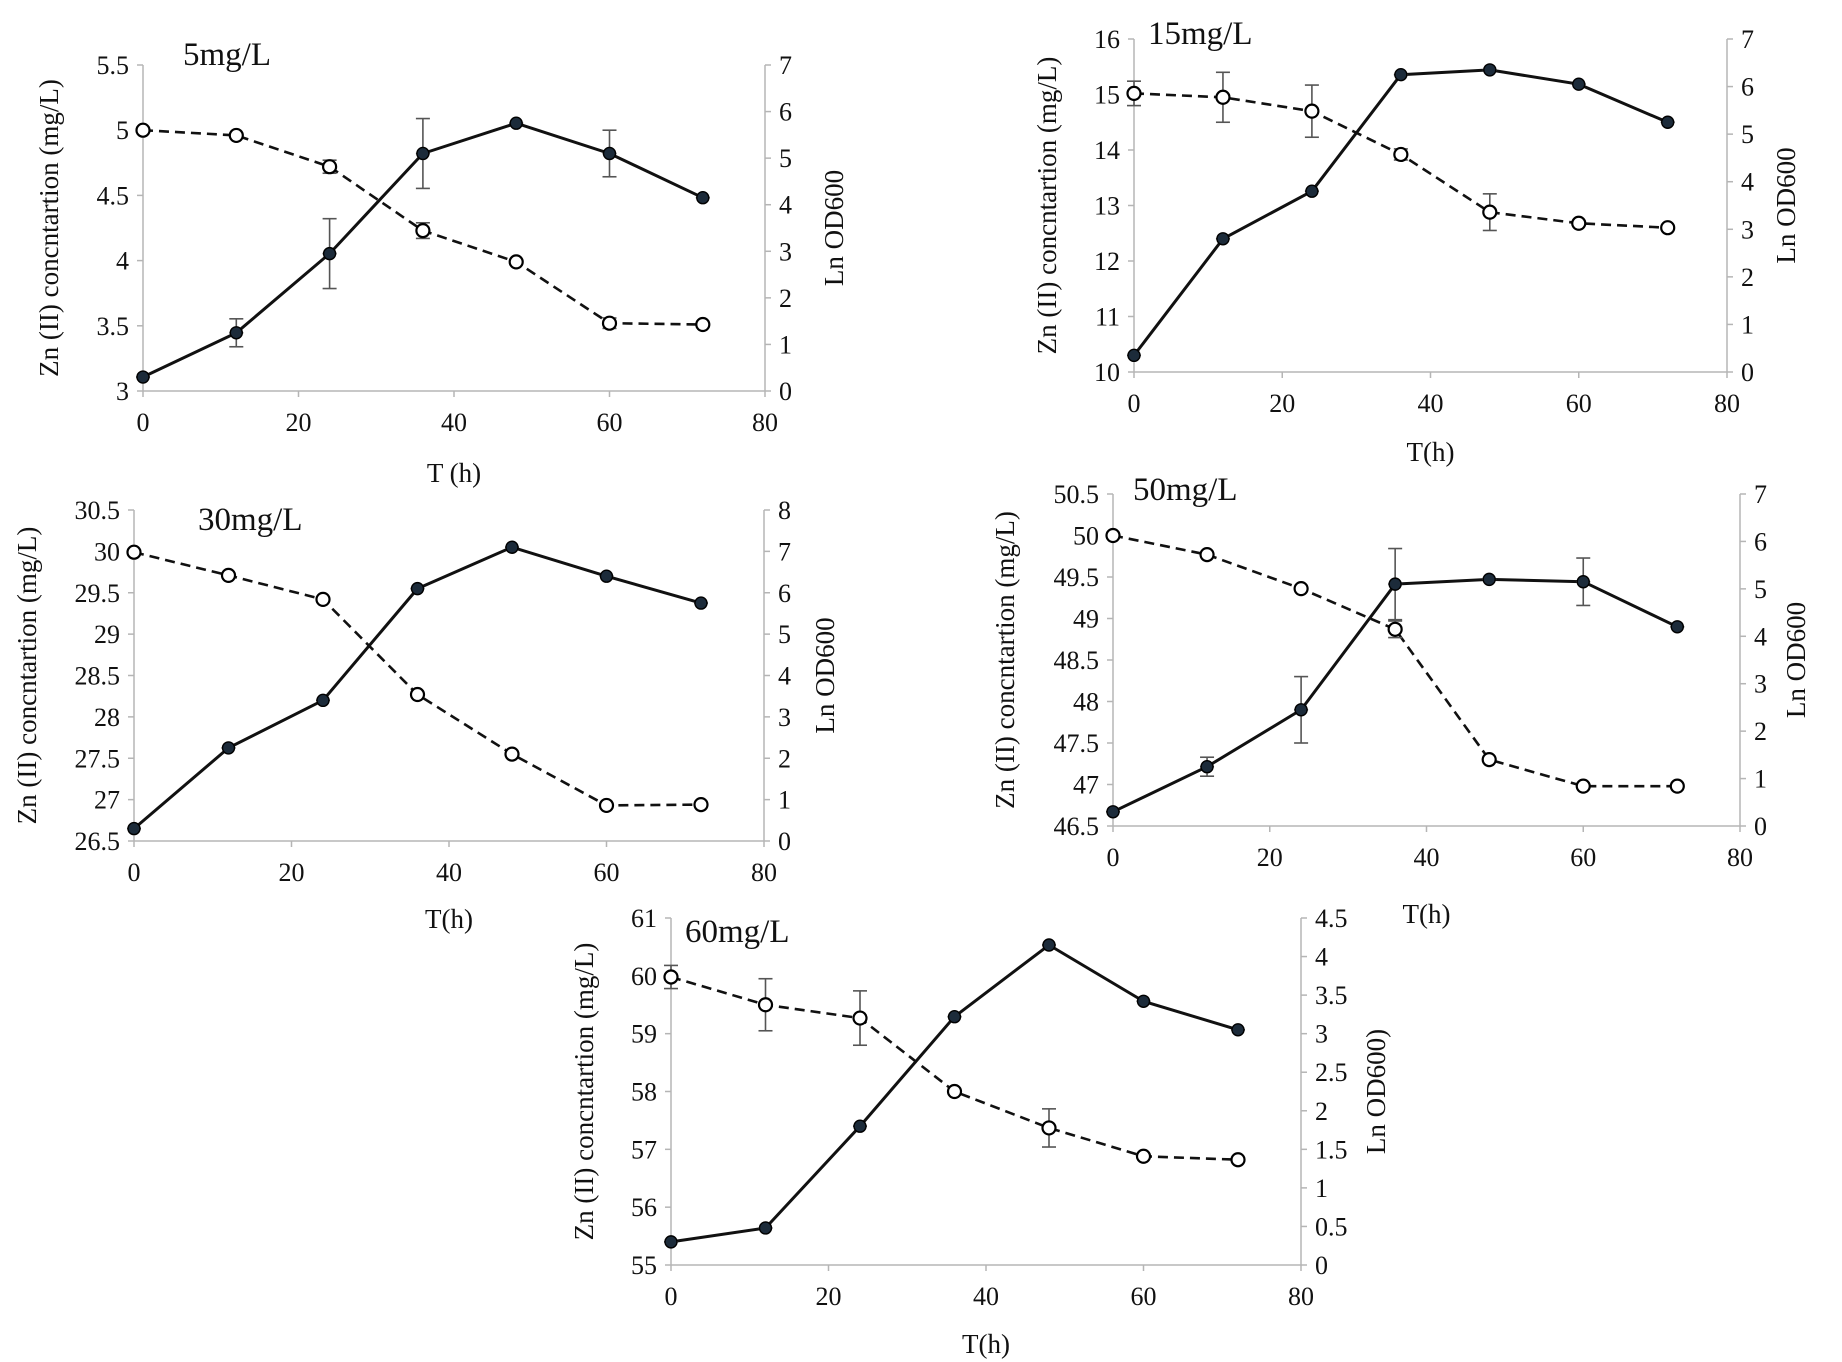  Describe the element at coordinates (1185, 490) in the screenshot. I see `panel-title: 50mg/L` at that location.